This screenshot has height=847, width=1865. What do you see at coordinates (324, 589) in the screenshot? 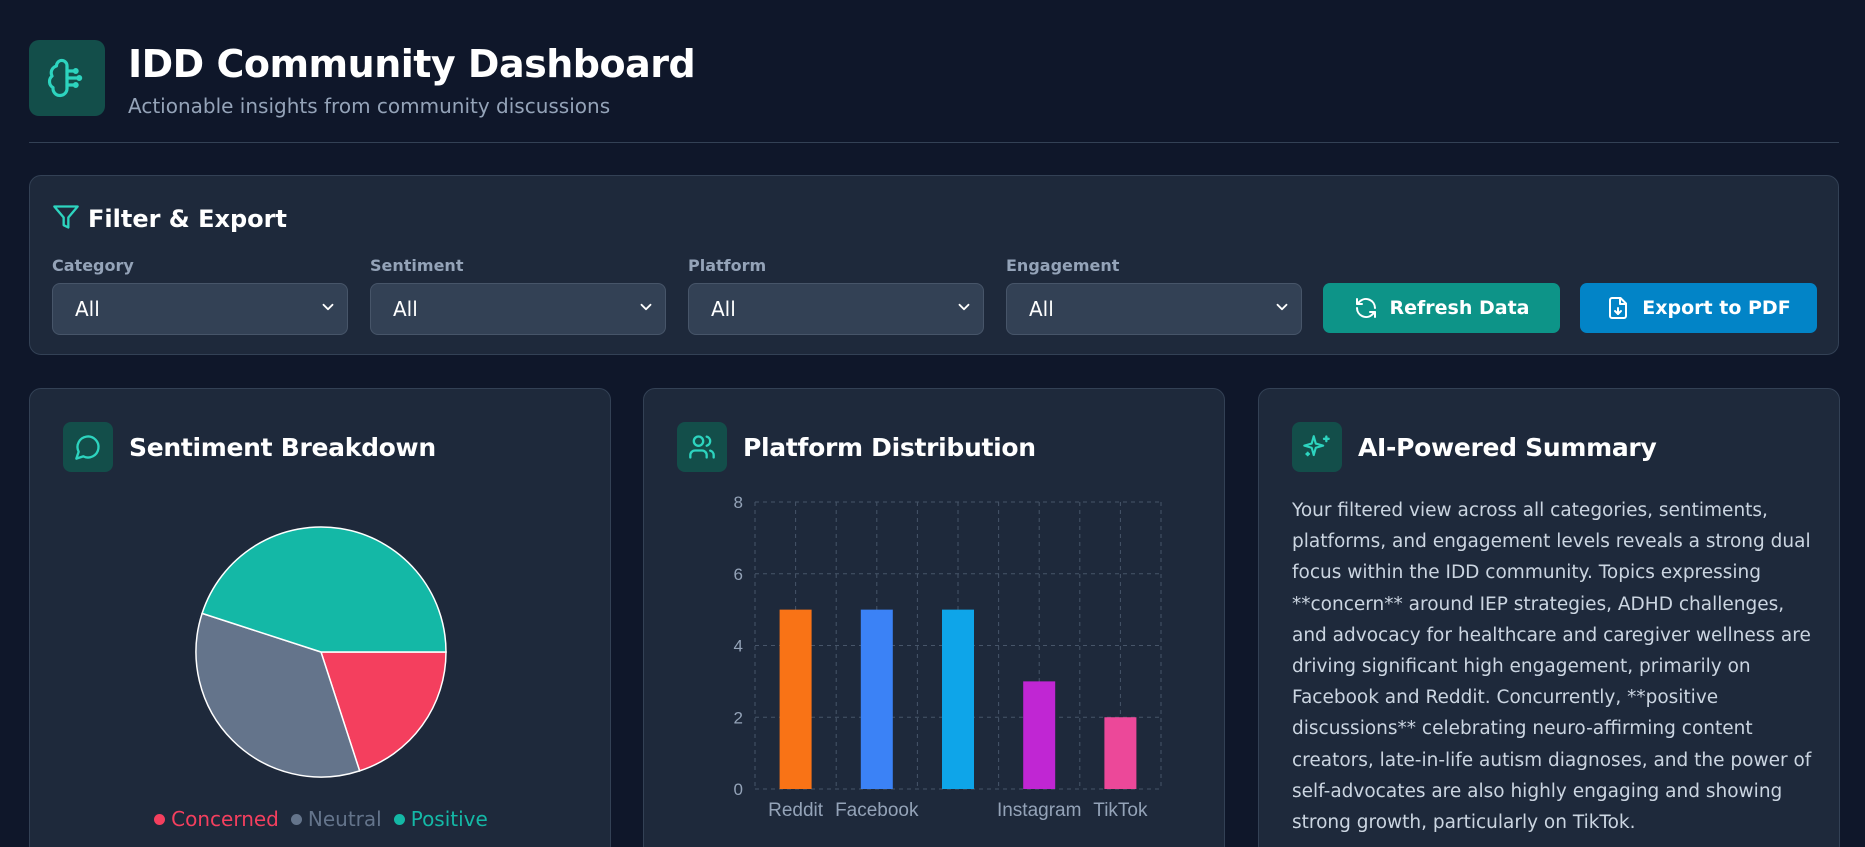
I see `pie-slice-positive` at bounding box center [324, 589].